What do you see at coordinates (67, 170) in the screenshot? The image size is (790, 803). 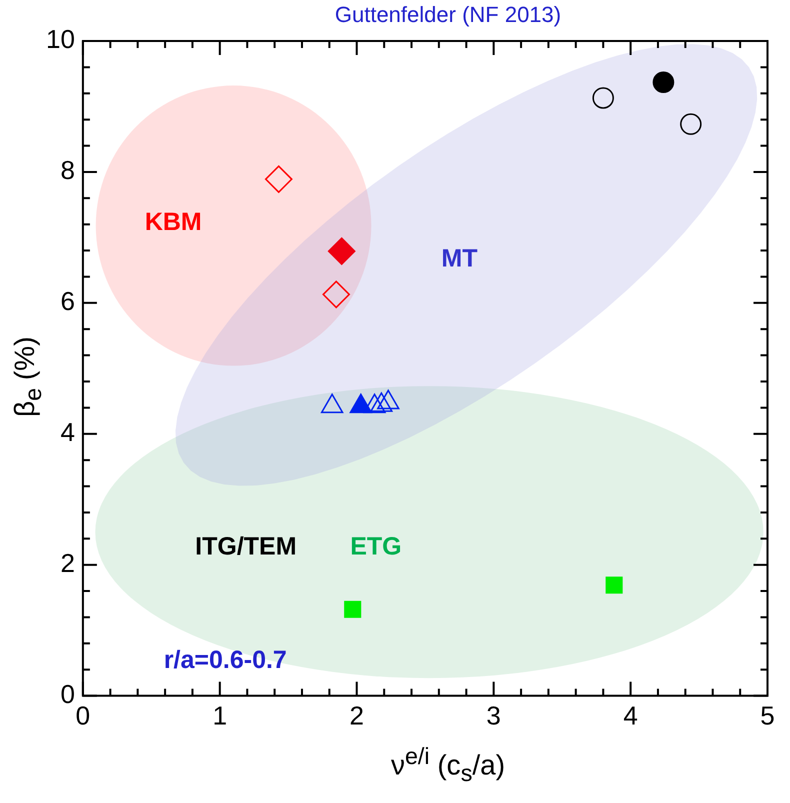 I see `y-tick-label: 8` at bounding box center [67, 170].